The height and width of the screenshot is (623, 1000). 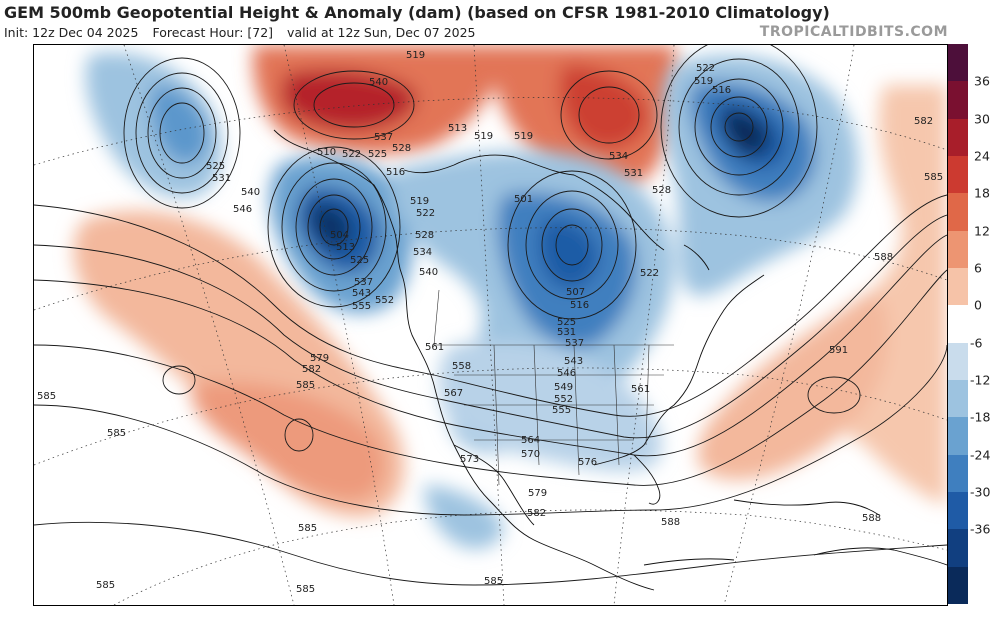 I want to click on init-time: Init: 12z Dec 04 2025, so click(x=71, y=32).